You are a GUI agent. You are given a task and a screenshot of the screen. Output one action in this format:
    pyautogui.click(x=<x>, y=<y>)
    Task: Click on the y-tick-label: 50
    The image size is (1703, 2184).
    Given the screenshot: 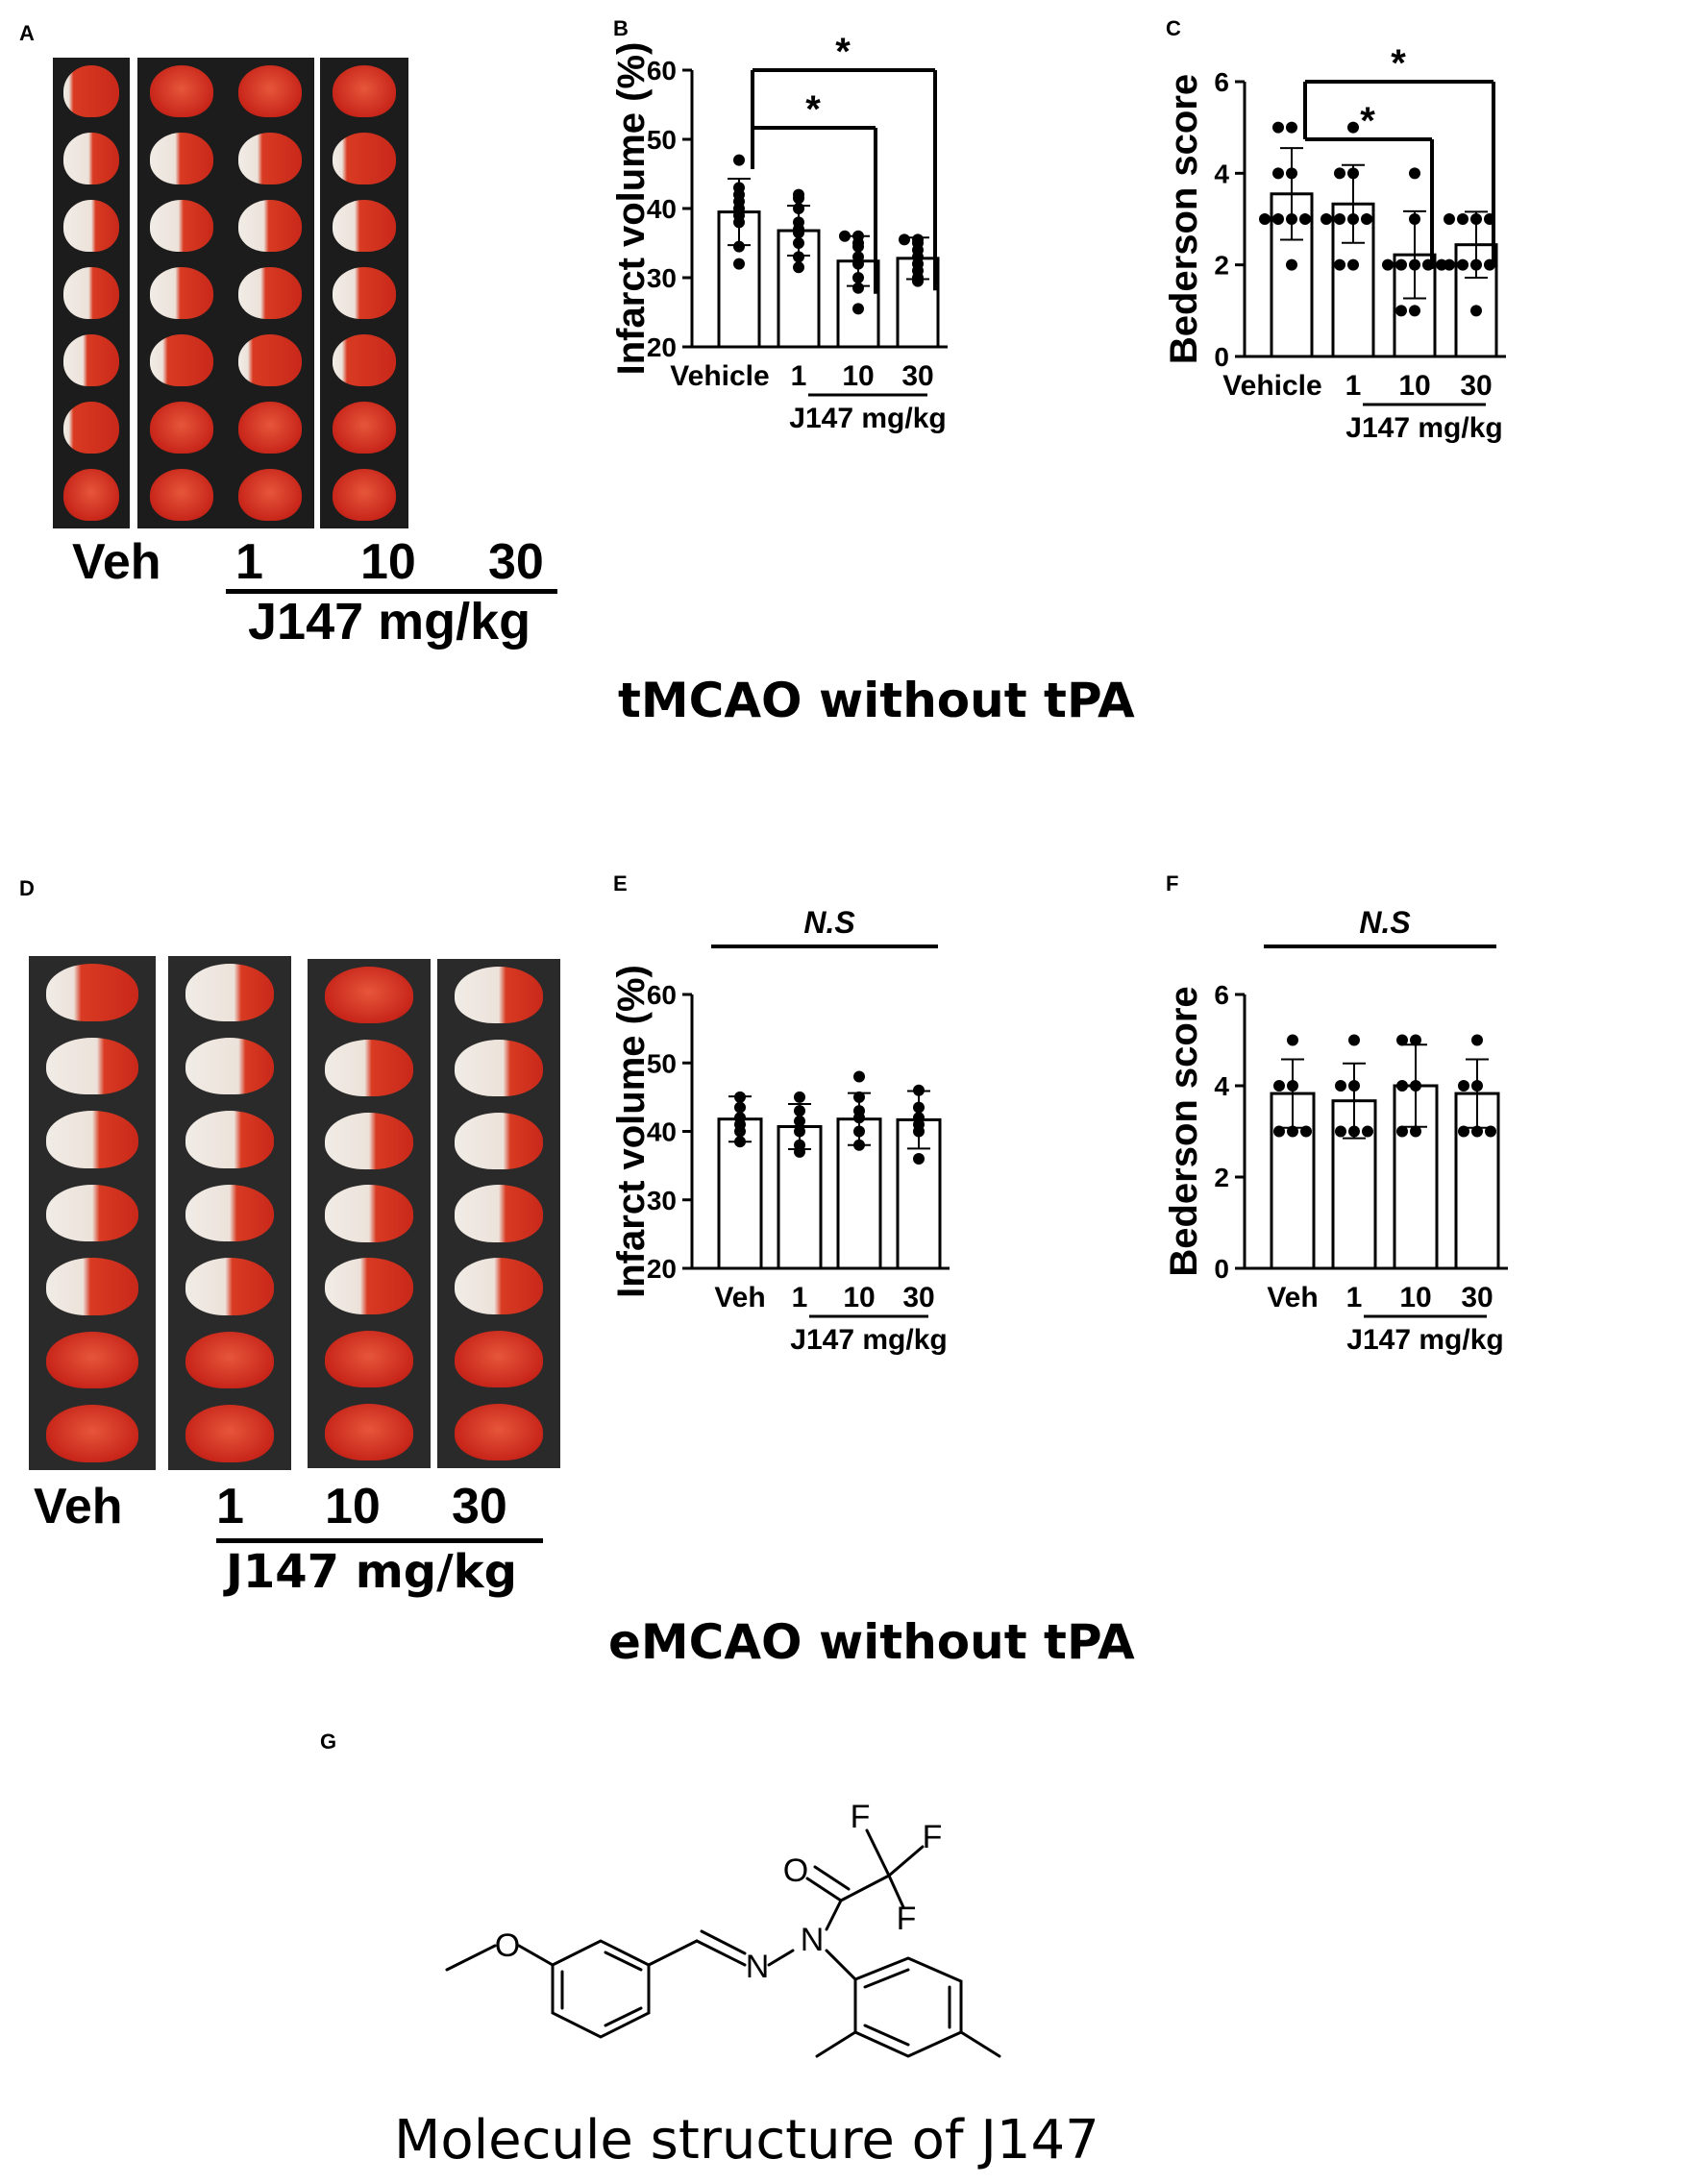 What is the action you would take?
    pyautogui.click(x=662, y=1063)
    